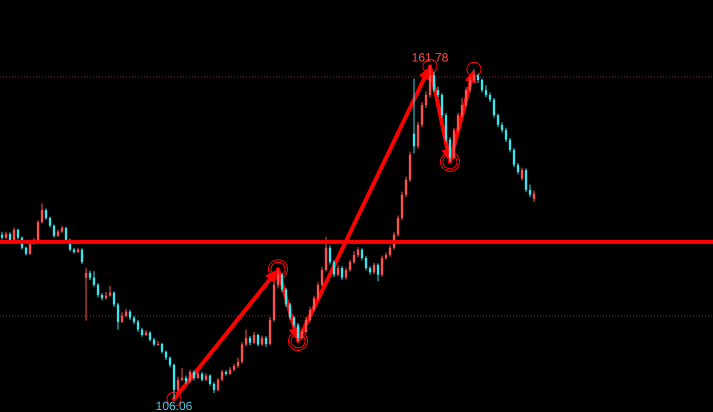  I want to click on annotation: 106.06, so click(174, 405).